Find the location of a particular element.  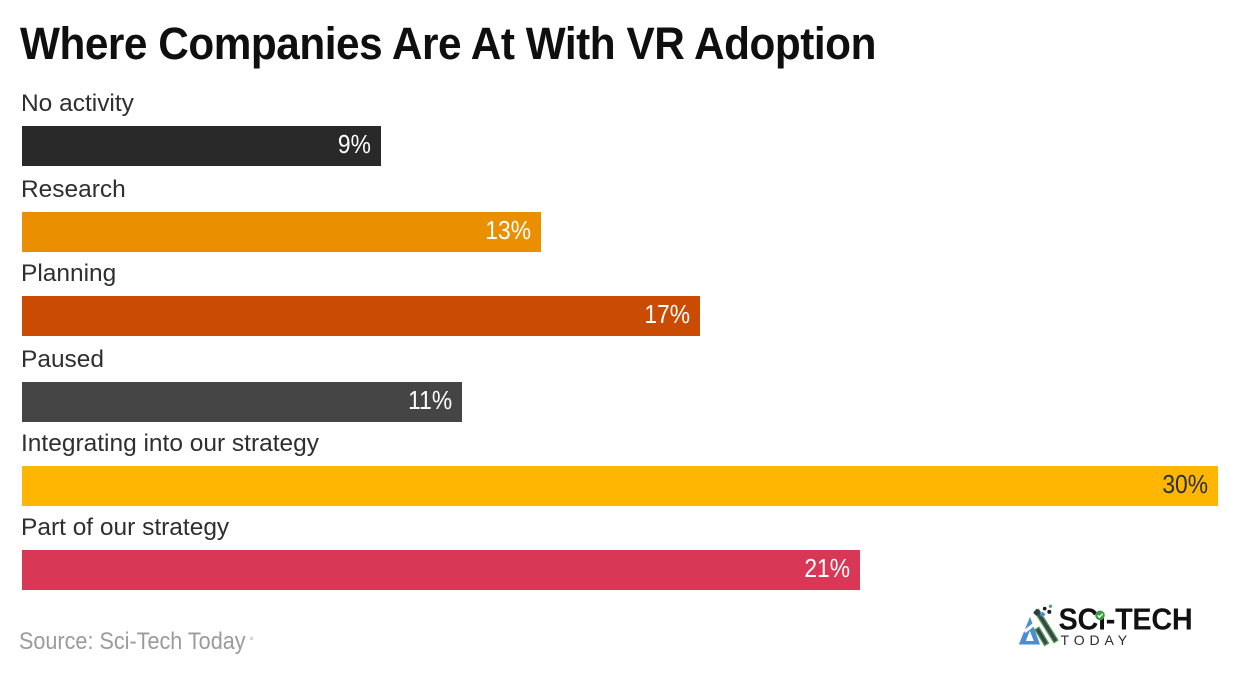

svg-text: TODAY is located at coordinates (1096, 640).